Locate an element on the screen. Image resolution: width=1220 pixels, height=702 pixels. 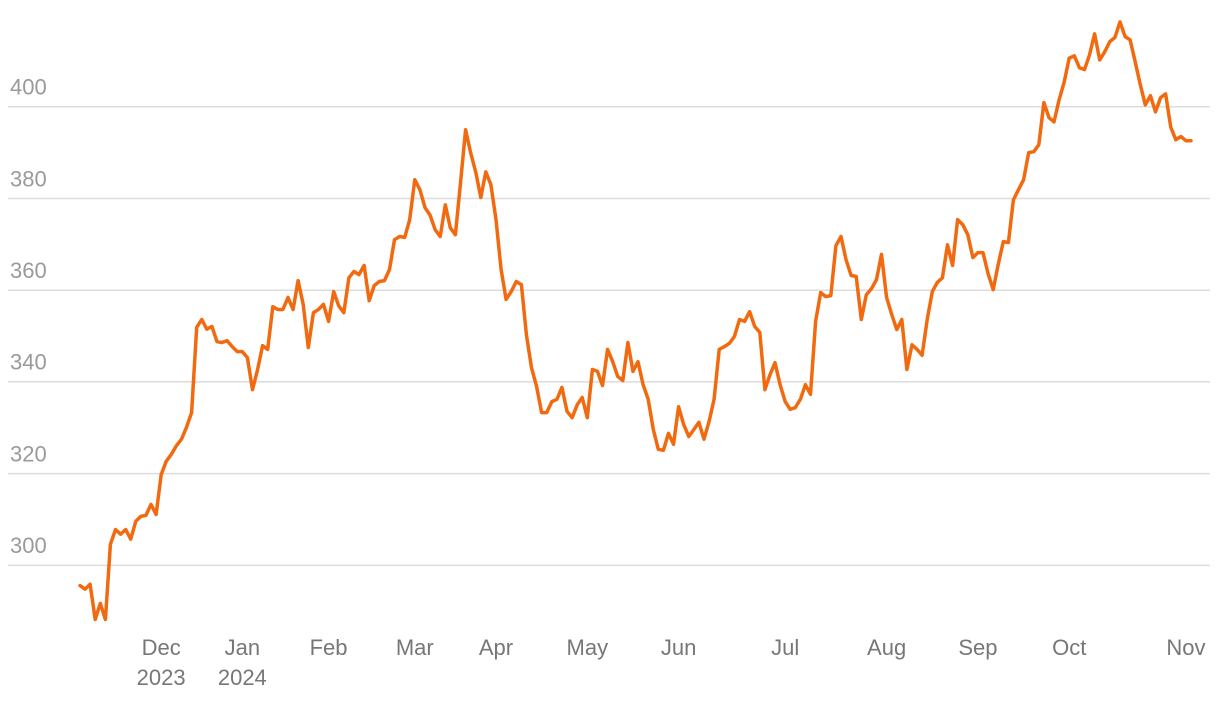
x-tick-label: Sep is located at coordinates (978, 647).